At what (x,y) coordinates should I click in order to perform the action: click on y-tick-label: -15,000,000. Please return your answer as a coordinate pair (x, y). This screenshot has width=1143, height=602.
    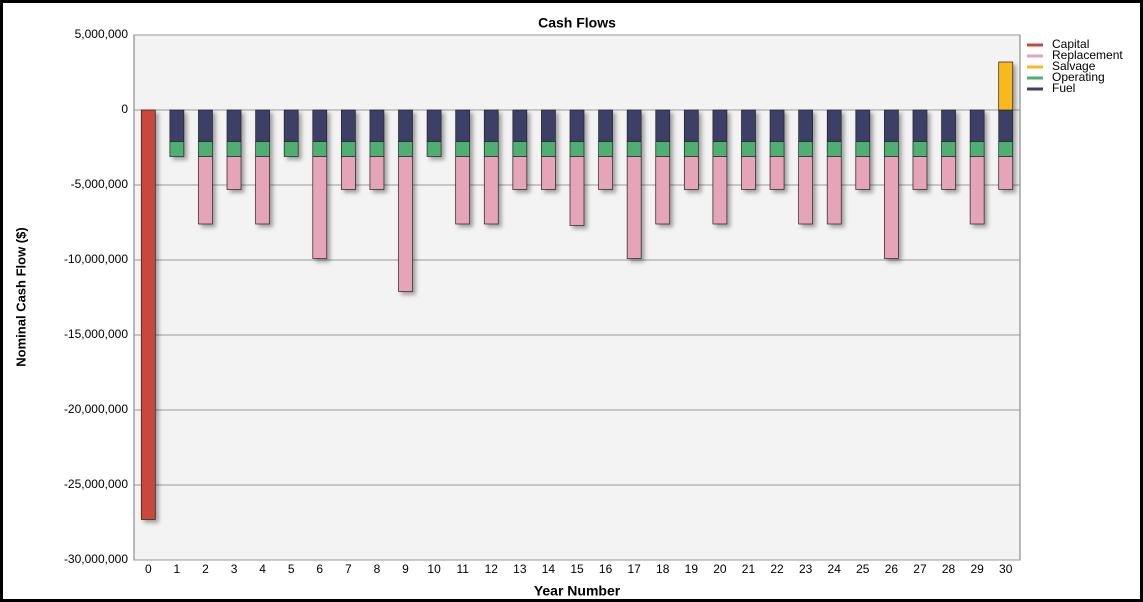
    Looking at the image, I should click on (96, 334).